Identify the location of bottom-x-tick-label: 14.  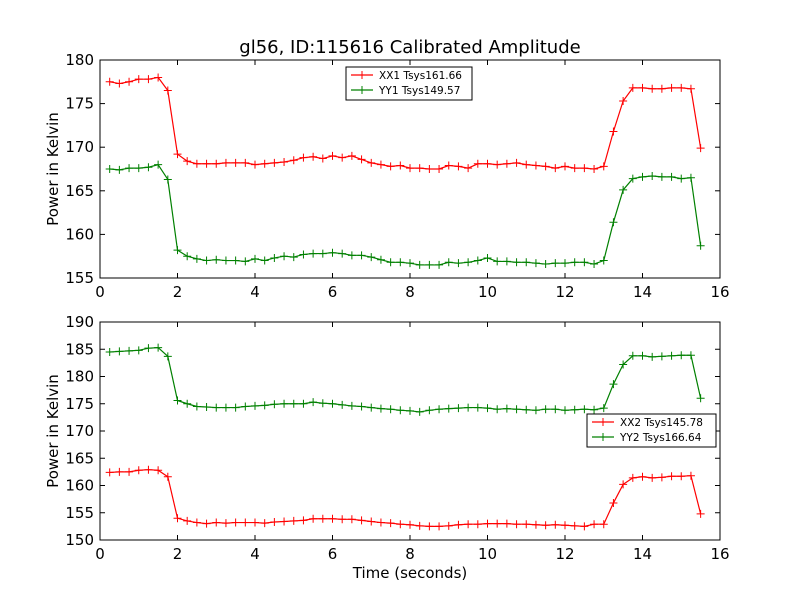
(642, 554).